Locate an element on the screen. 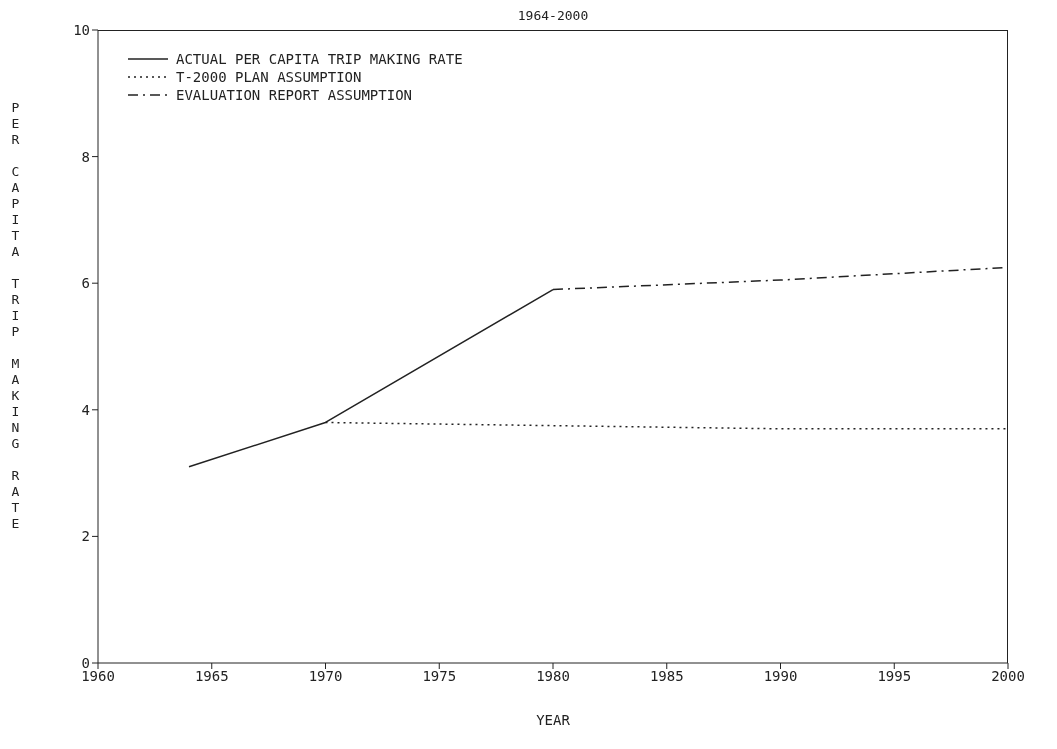 Image resolution: width=1057 pixels, height=749 pixels. y-tick-label: 8 is located at coordinates (85, 156).